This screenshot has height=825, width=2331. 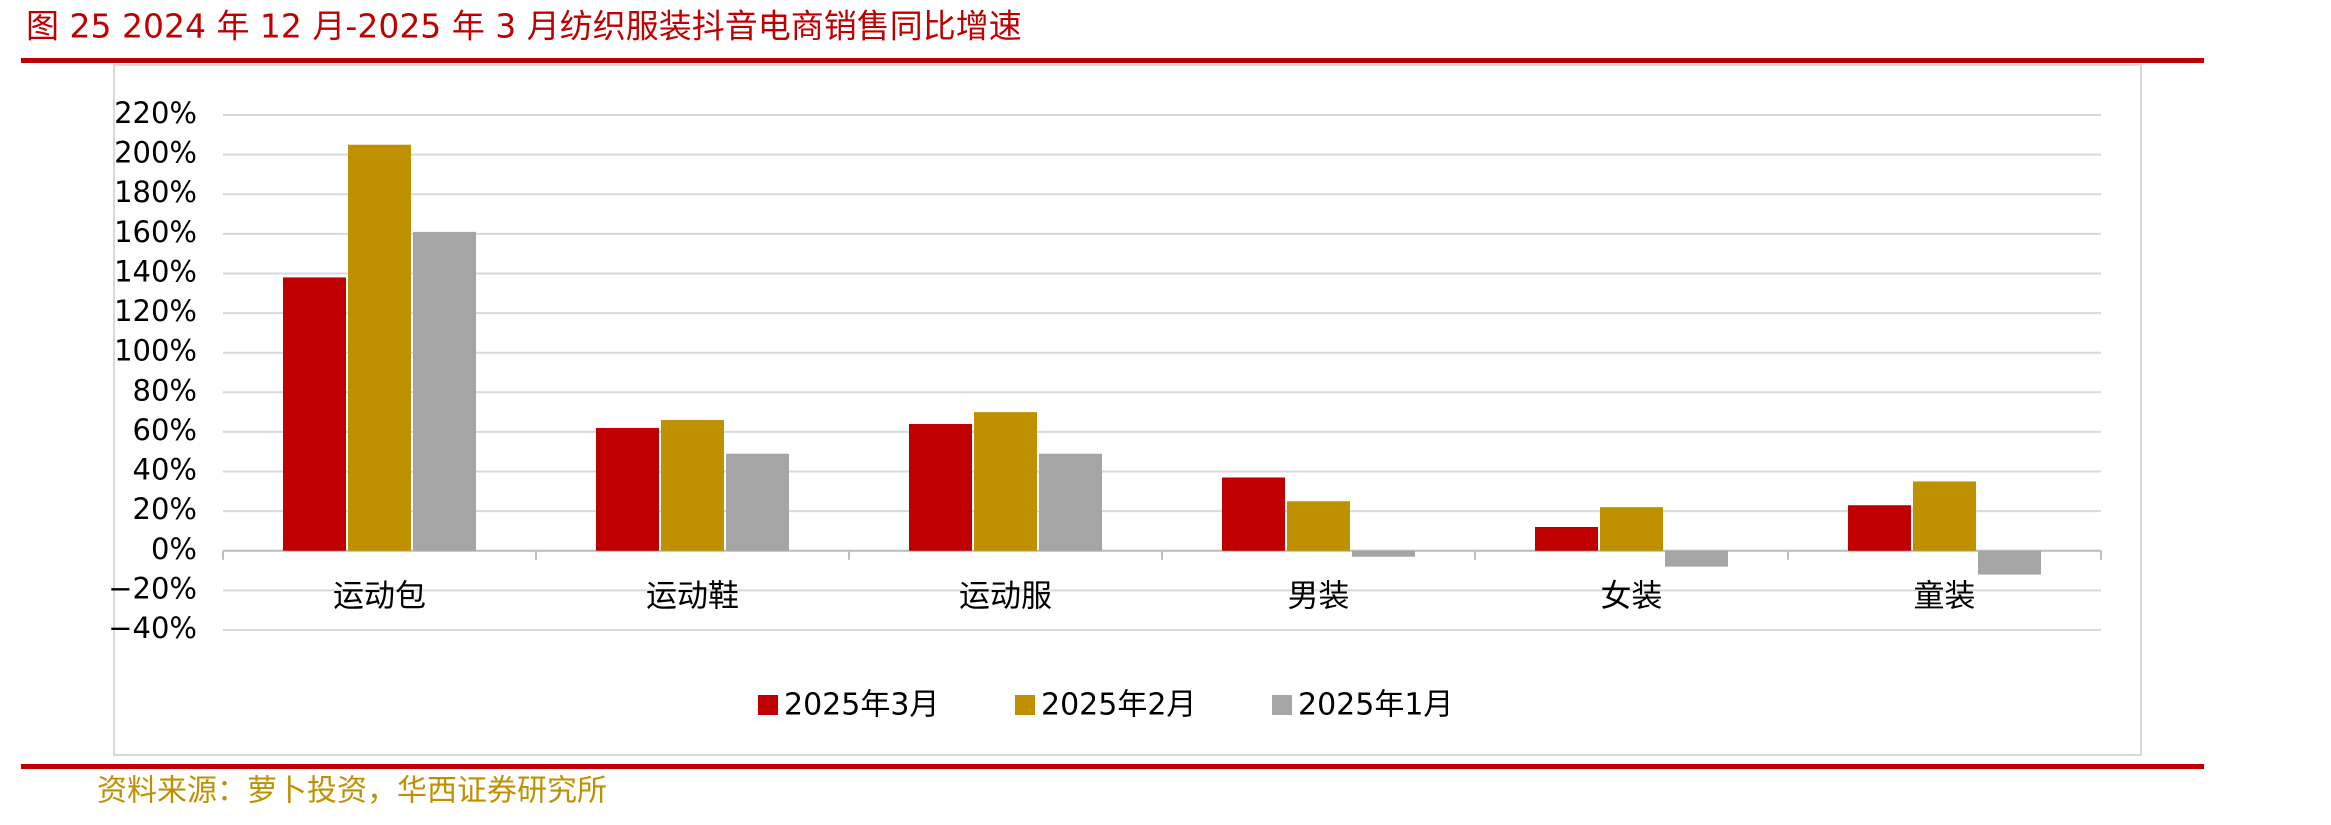 I want to click on y-tick-label: 200%, so click(x=155, y=153).